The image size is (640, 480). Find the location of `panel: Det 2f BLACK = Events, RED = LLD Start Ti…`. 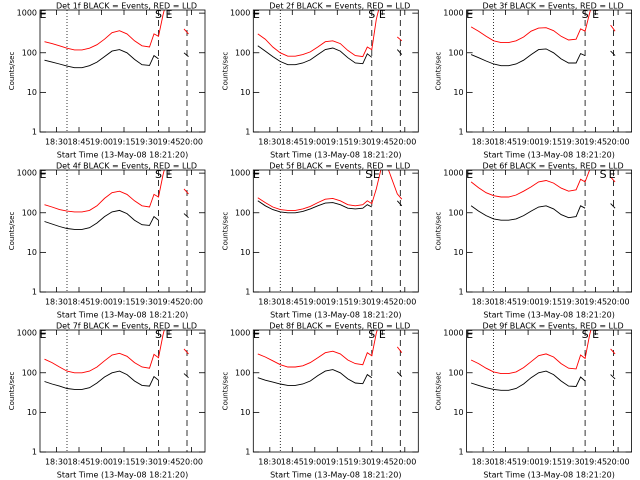

panel: Det 2f BLACK = Events, RED = LLD Start Ti… is located at coordinates (320, 81).